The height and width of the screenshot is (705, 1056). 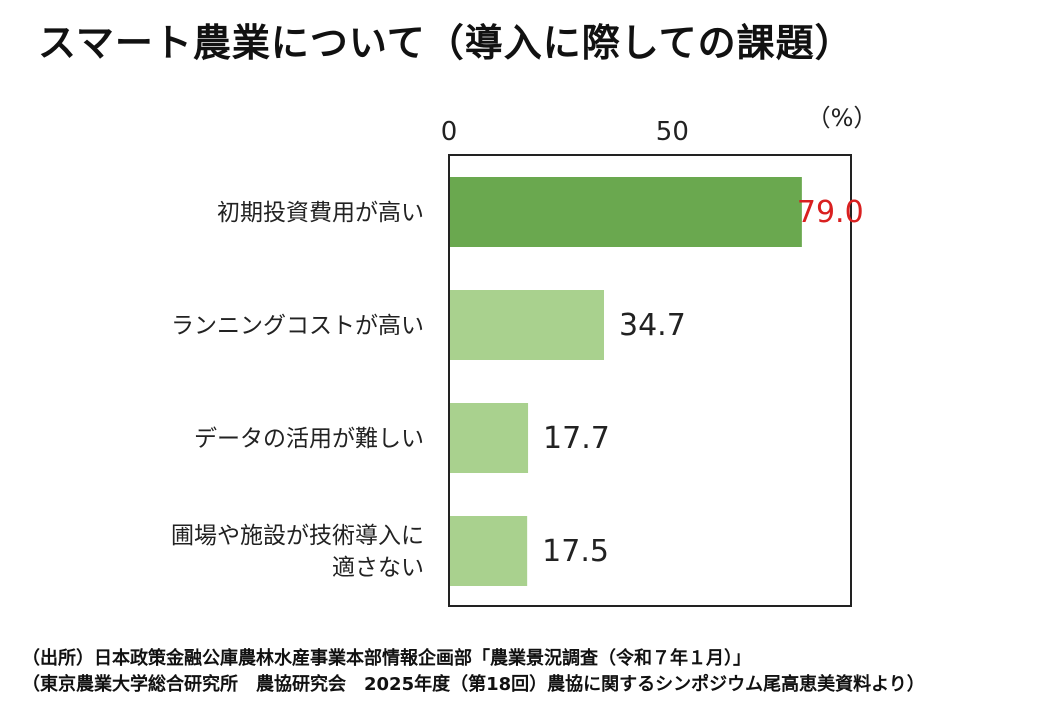 I want to click on category-label: 初期投資費用が高い, so click(x=320, y=213).